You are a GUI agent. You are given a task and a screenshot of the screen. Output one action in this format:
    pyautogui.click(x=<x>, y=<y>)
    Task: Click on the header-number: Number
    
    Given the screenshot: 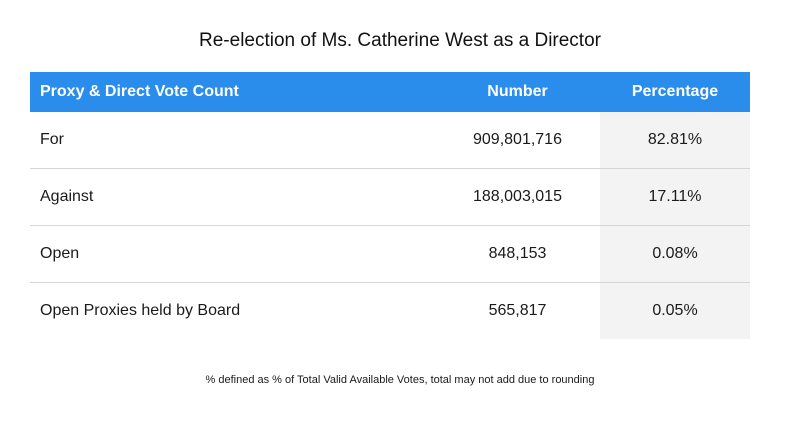 What is the action you would take?
    pyautogui.click(x=470, y=92)
    